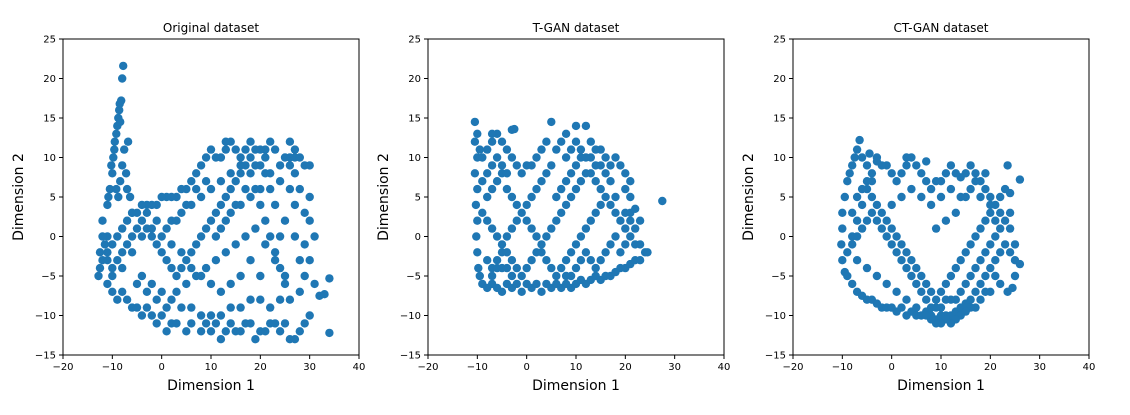  I want to click on point-group, so click(568, 206).